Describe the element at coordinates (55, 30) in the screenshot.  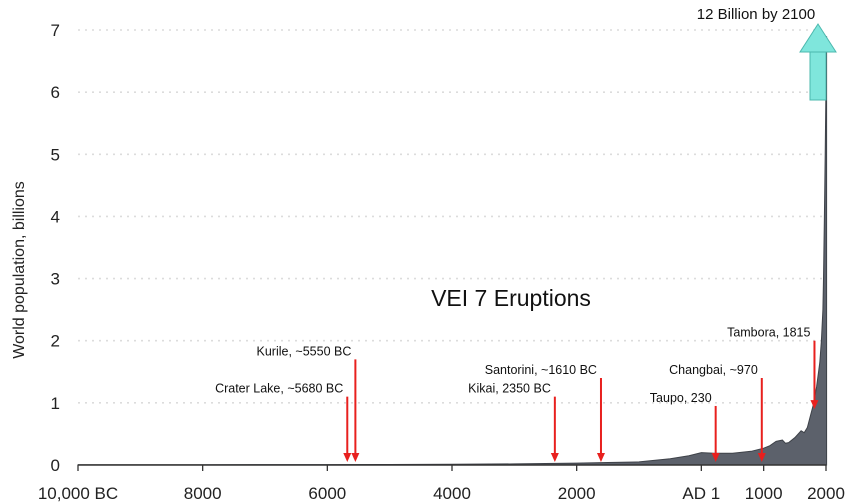
I see `y-tick-label: 7` at that location.